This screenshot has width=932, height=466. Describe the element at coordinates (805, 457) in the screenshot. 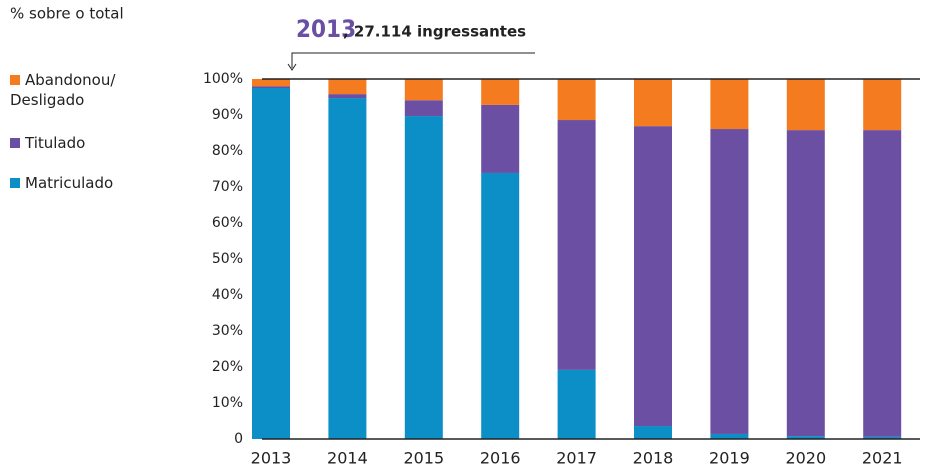

I see `x-tick-label: 2020` at that location.